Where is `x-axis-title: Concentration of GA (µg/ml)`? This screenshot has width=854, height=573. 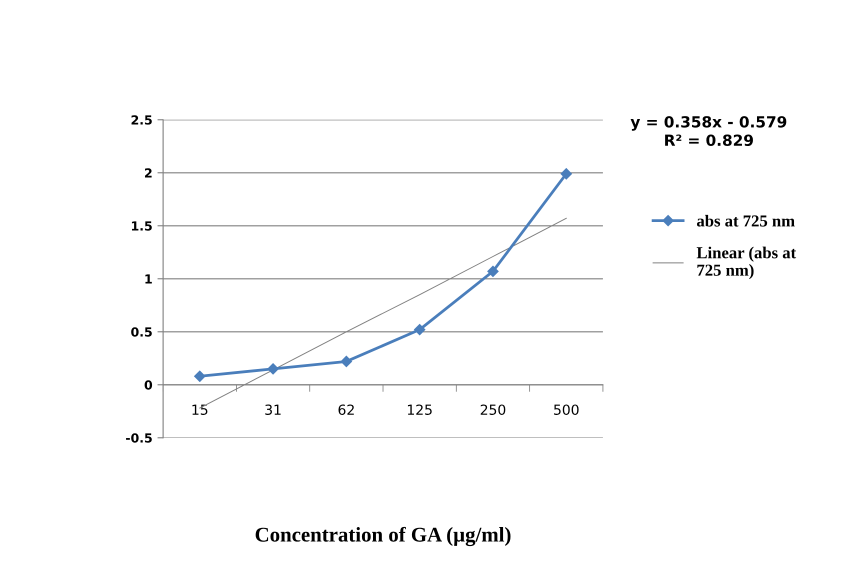 x-axis-title: Concentration of GA (µg/ml) is located at coordinates (383, 536).